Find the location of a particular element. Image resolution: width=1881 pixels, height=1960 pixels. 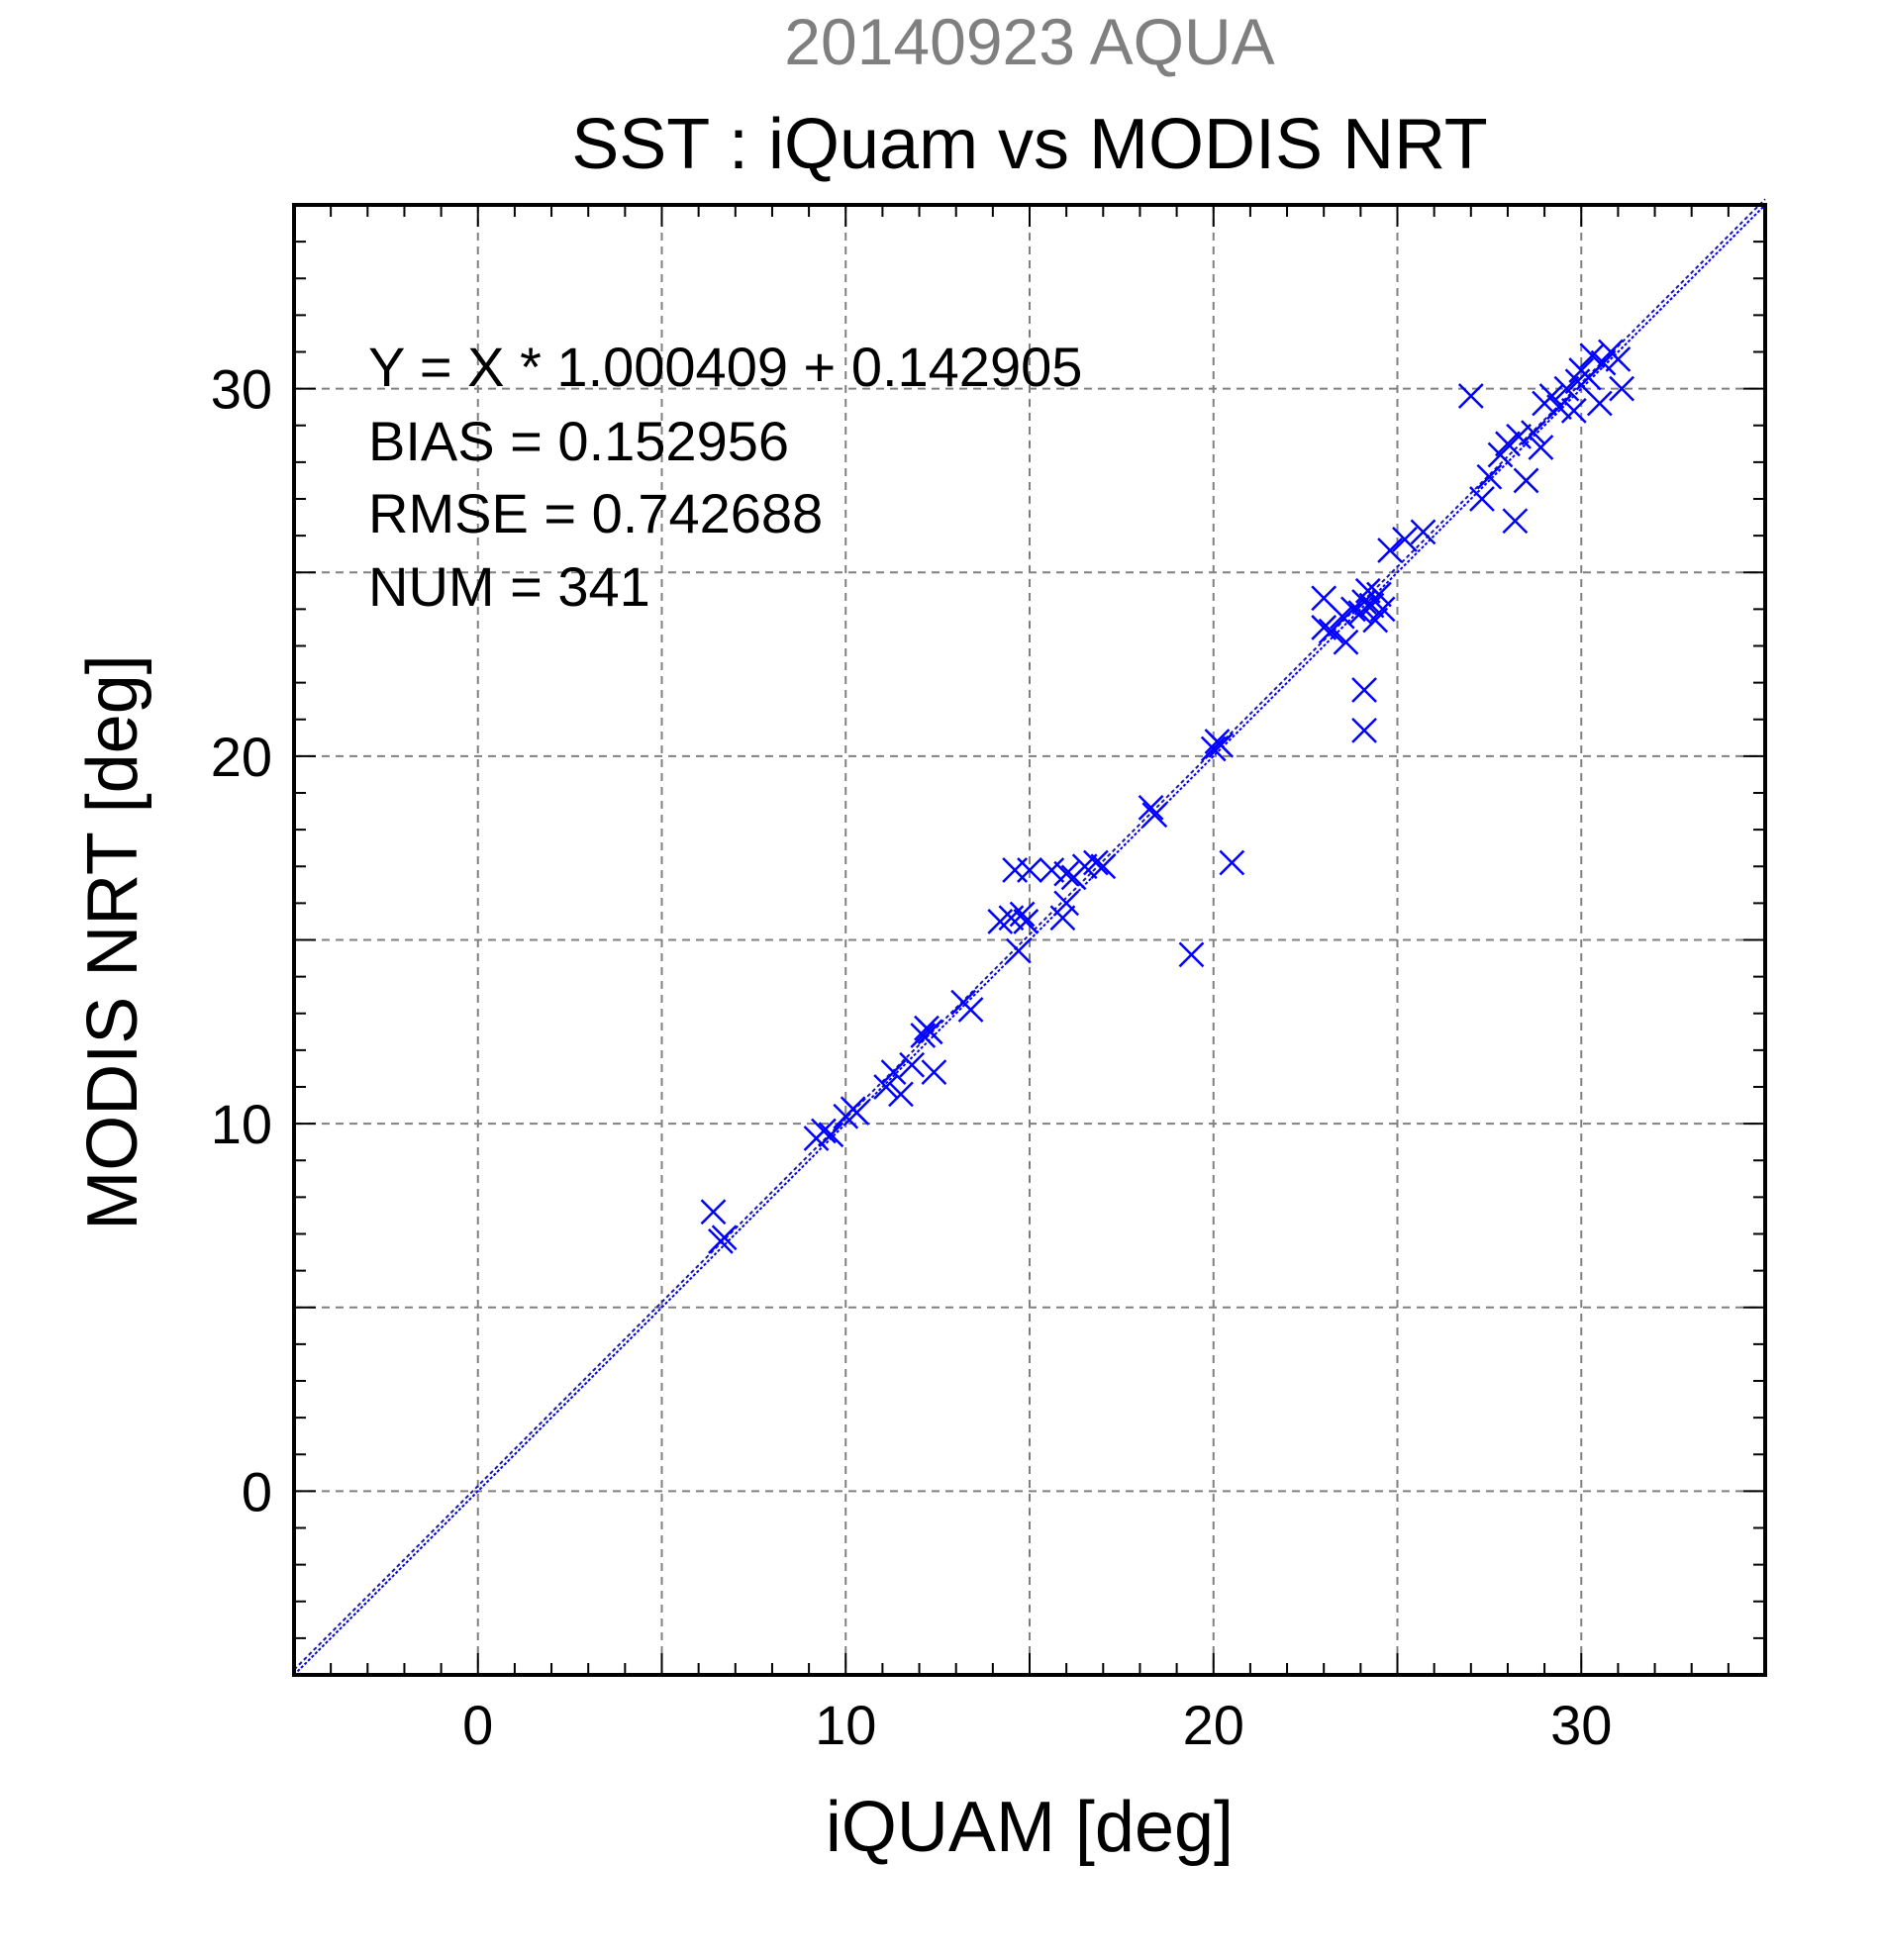

y-tick-label: 30 is located at coordinates (242, 389).